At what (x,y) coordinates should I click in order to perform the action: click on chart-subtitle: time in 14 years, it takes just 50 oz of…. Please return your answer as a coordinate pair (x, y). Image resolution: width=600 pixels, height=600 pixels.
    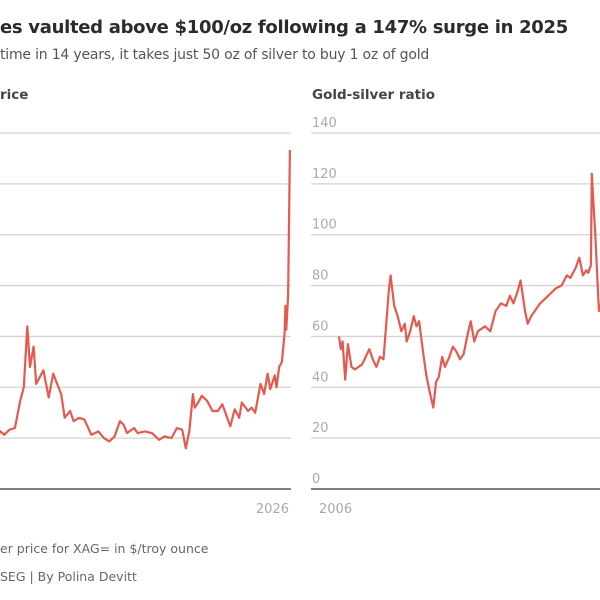
    Looking at the image, I should click on (215, 55).